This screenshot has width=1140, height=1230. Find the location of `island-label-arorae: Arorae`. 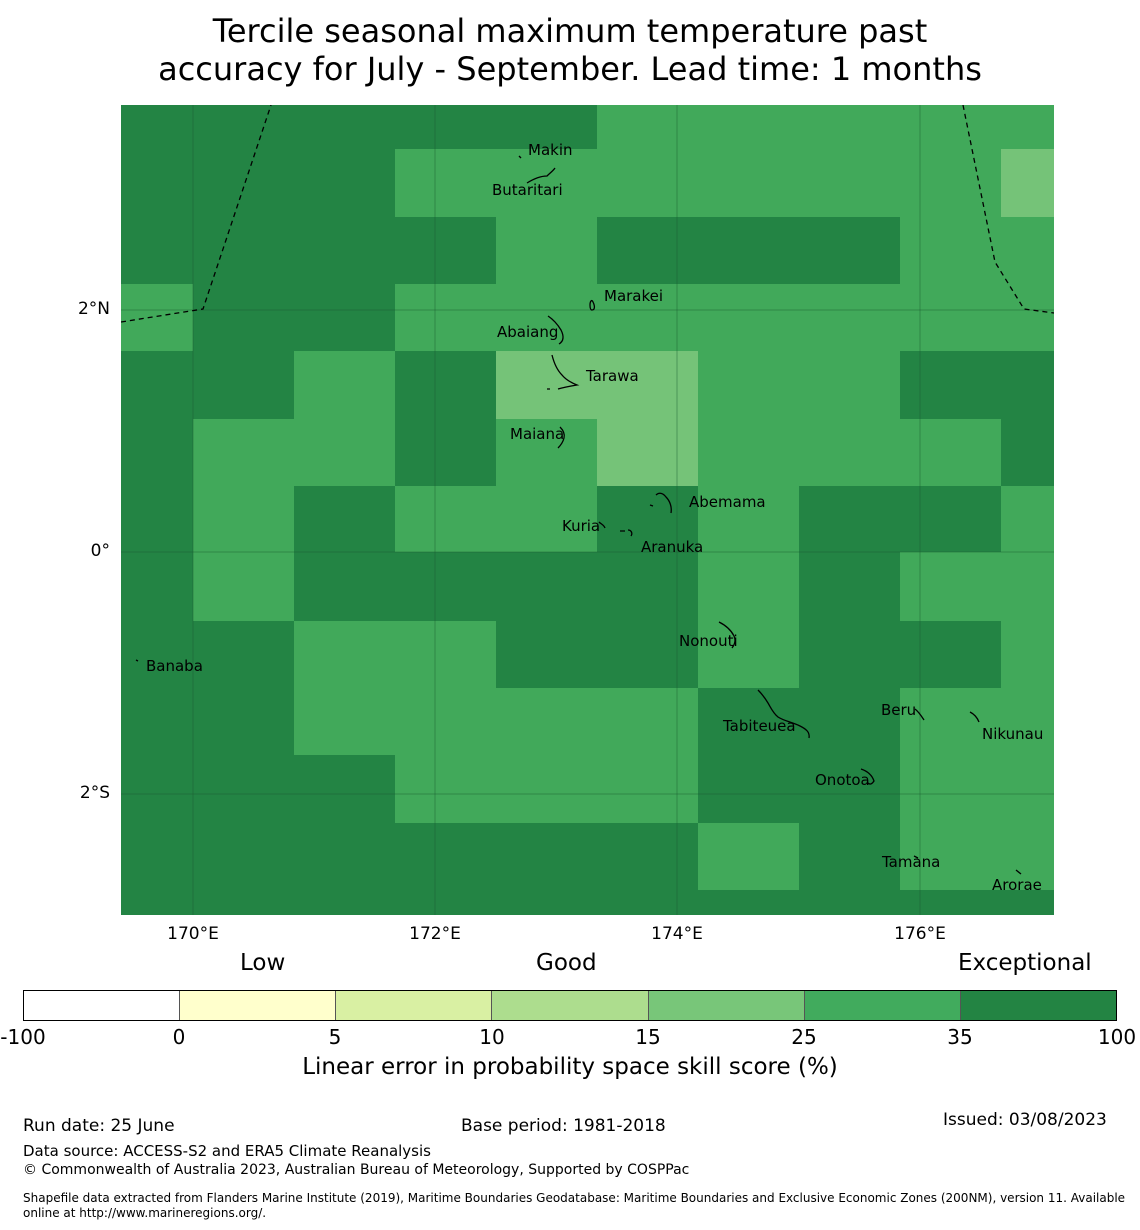

island-label-arorae: Arorae is located at coordinates (1017, 885).